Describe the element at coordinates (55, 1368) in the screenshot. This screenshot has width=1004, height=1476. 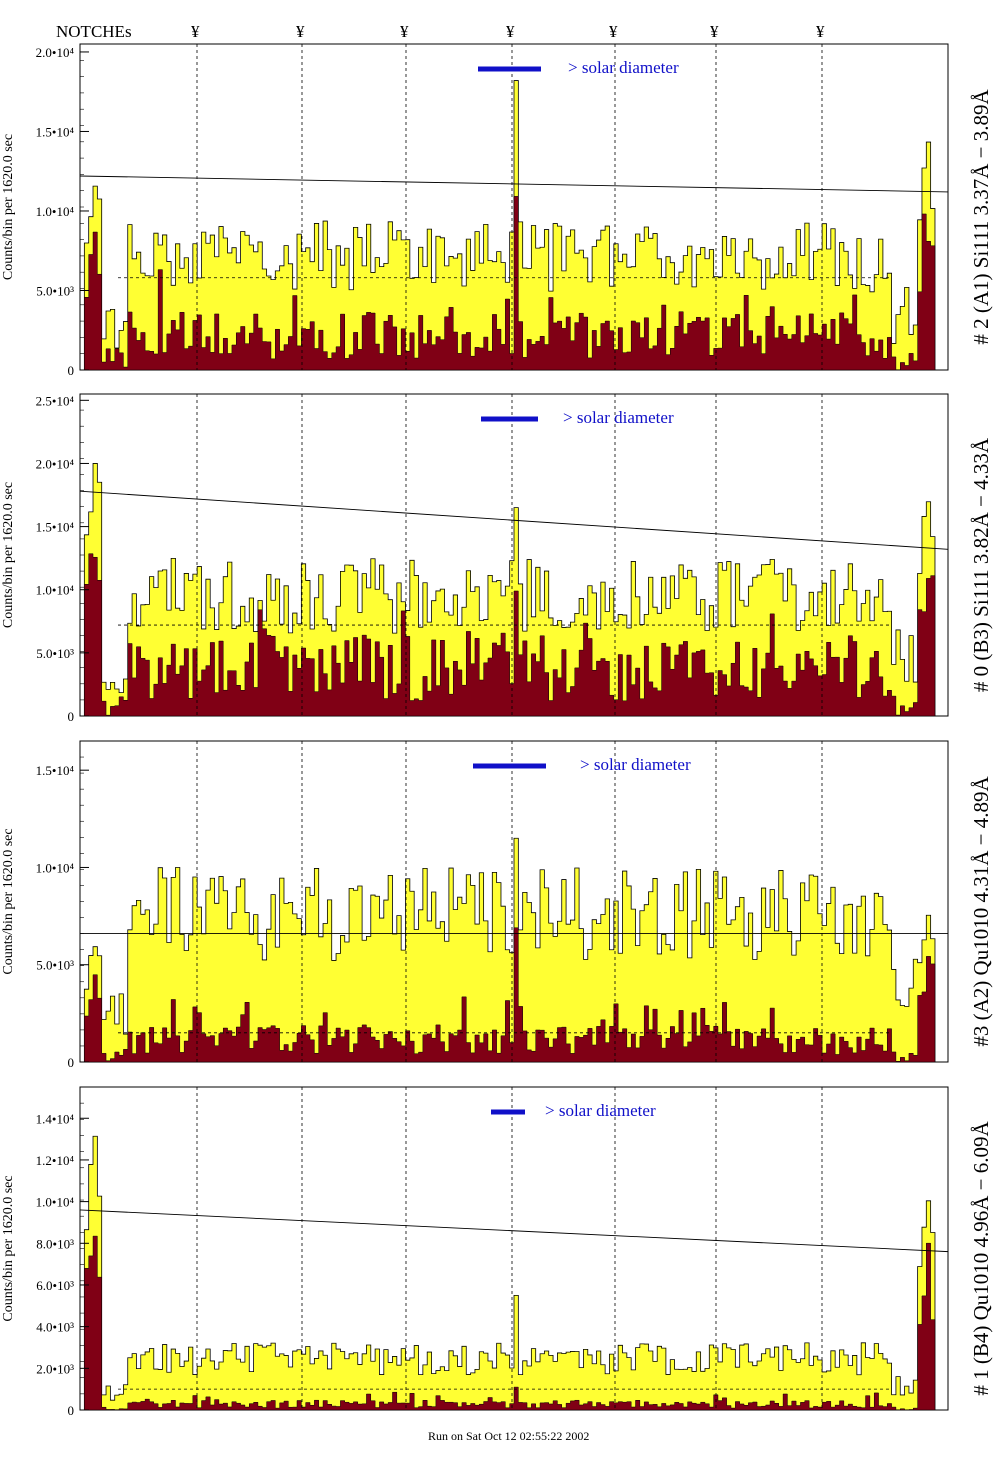
I see `y-tick-label: 2.0•10³` at that location.